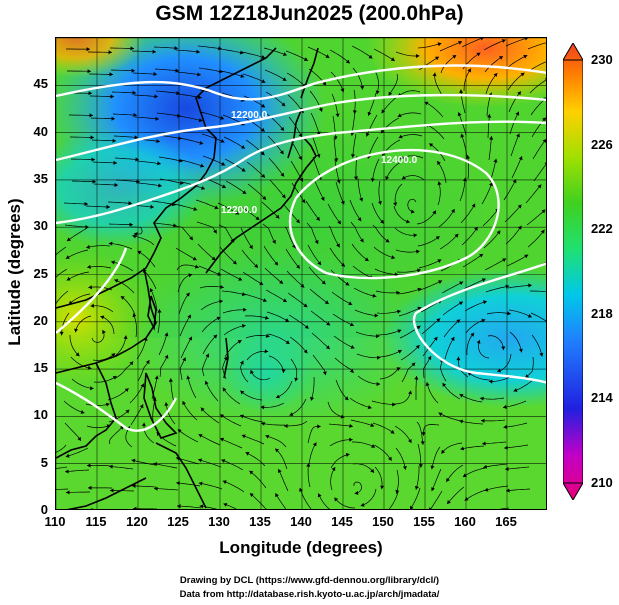 The image size is (619, 605). Describe the element at coordinates (14, 272) in the screenshot. I see `y-axis-label: Latitude (degrees)` at that location.